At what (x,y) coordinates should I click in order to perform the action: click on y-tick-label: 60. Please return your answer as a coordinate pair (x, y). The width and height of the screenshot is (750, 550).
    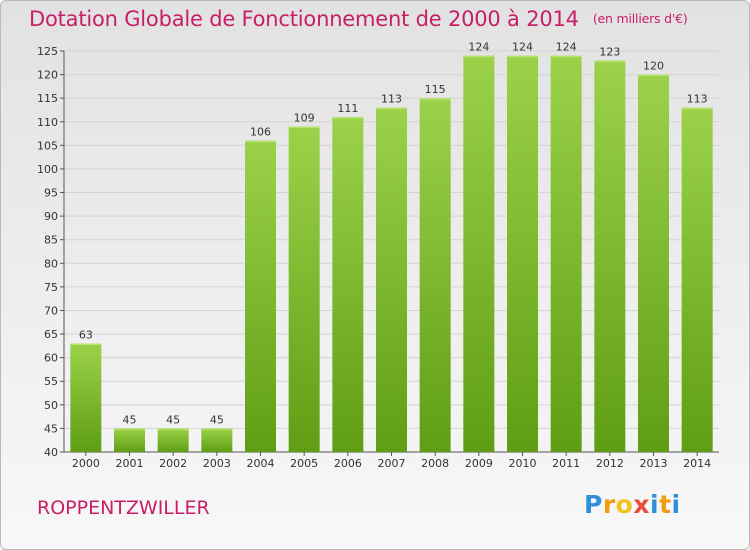
    Looking at the image, I should click on (51, 358).